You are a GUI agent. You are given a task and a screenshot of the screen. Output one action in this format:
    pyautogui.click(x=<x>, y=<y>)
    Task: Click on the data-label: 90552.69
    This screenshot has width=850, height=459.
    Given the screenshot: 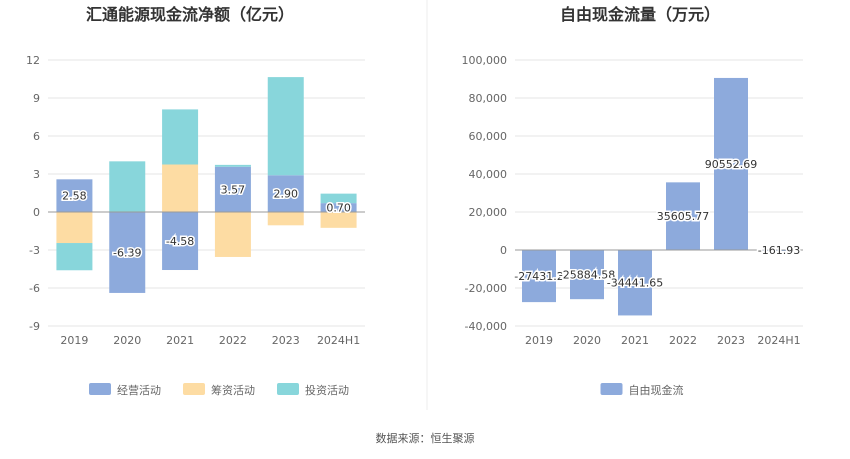 What is the action you would take?
    pyautogui.click(x=731, y=164)
    